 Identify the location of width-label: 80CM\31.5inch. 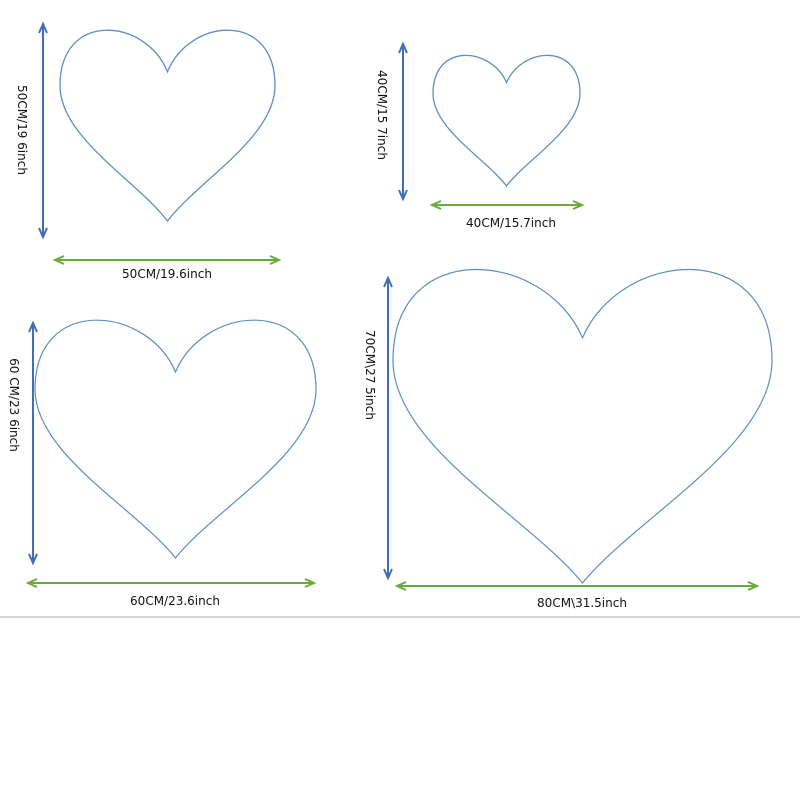
(582, 603).